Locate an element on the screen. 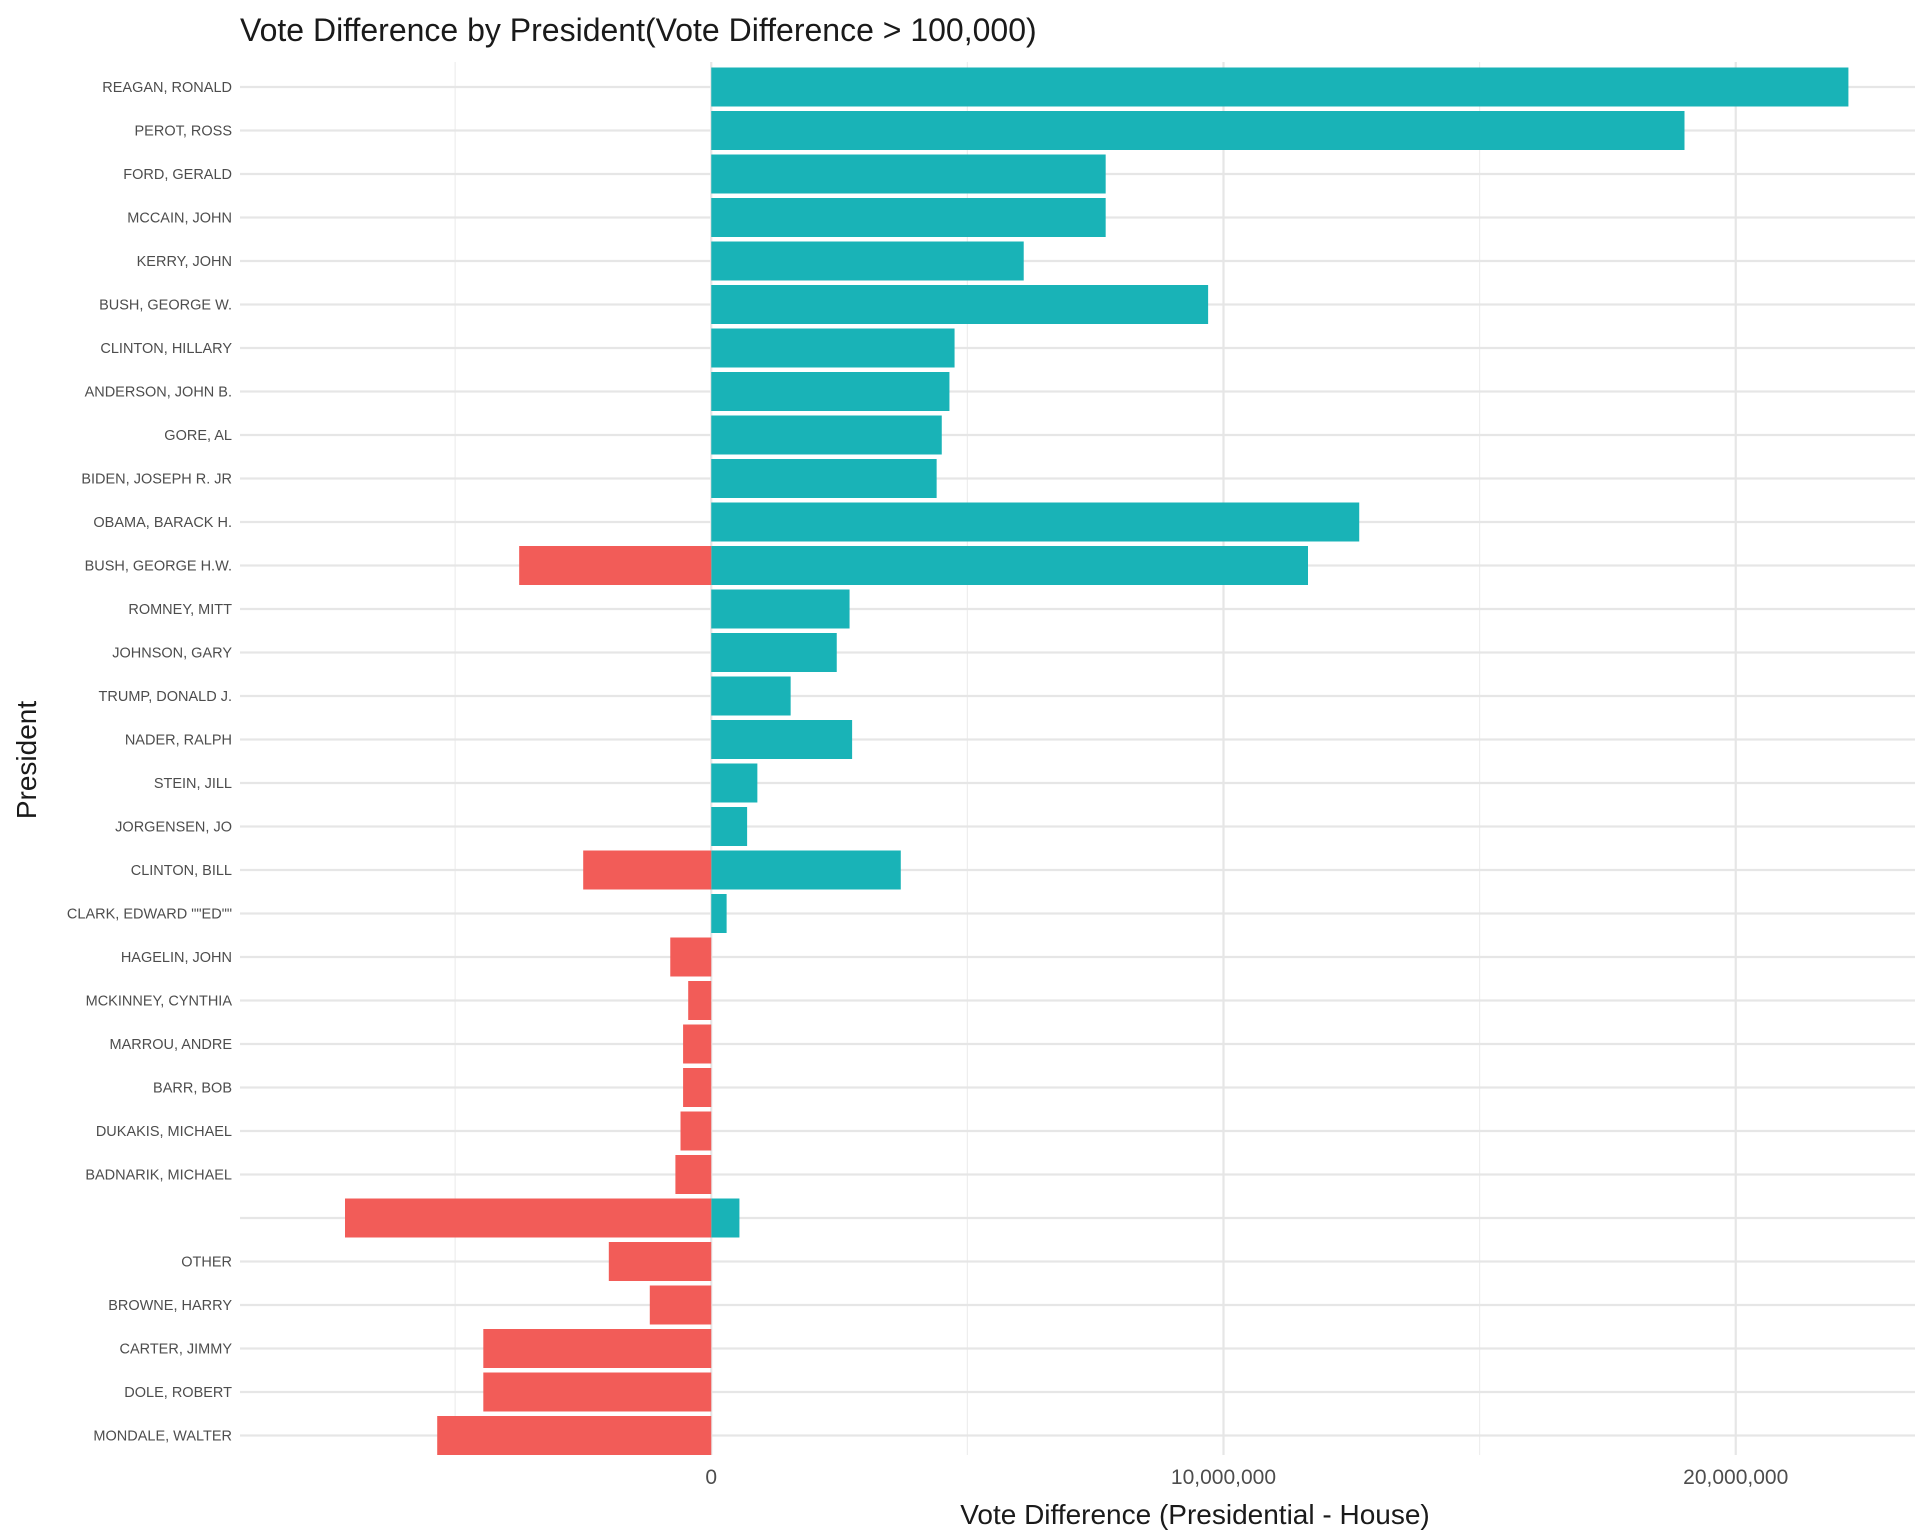 The height and width of the screenshot is (1536, 1920). y-tick-label: MCKINNEY, CYNTHIA is located at coordinates (159, 1002).